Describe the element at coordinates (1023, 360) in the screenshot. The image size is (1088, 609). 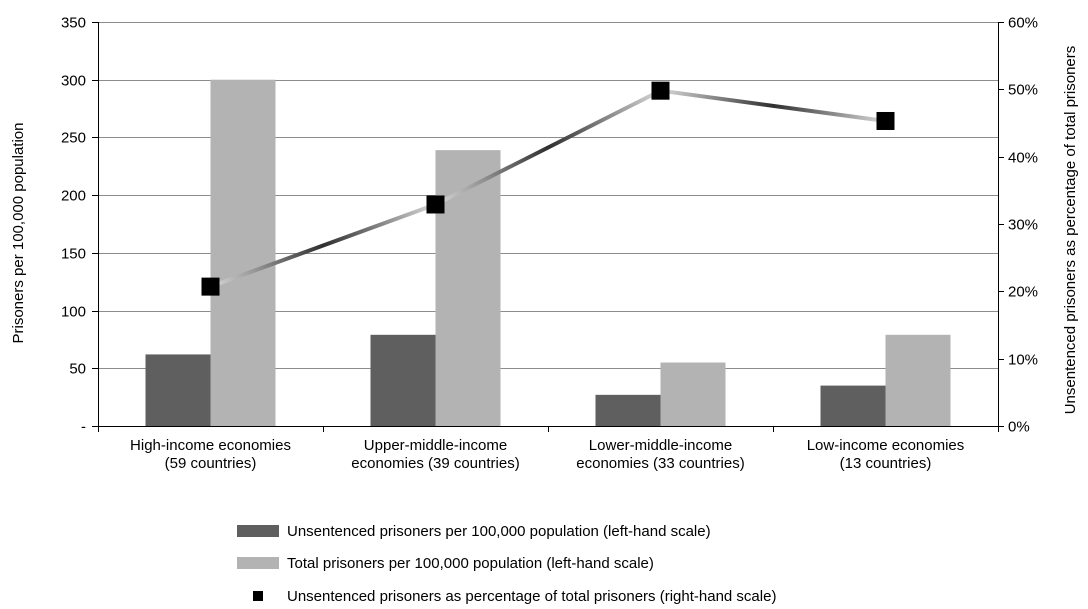
I see `right-tick-label: 10%` at that location.